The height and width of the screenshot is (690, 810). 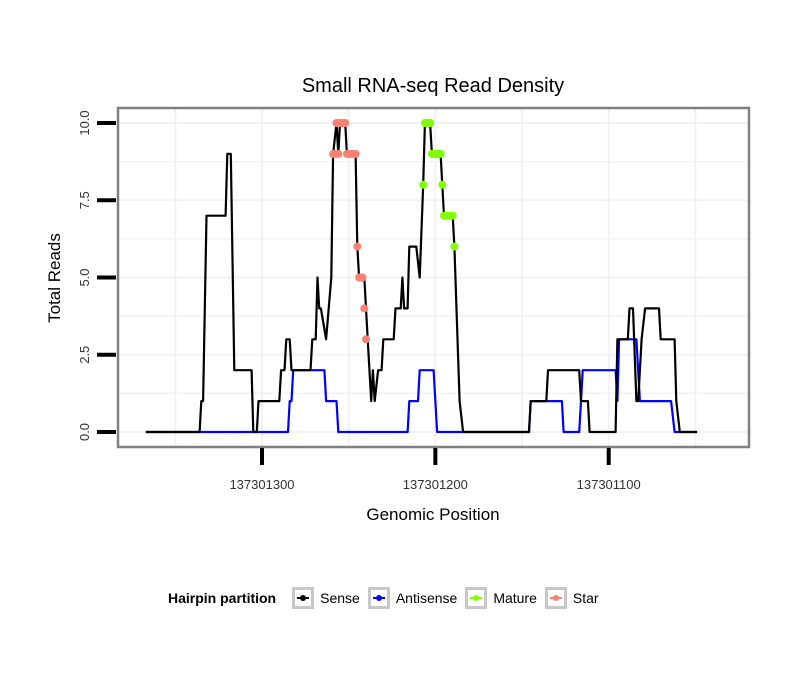 What do you see at coordinates (84, 122) in the screenshot?
I see `y-tick-label: 10.0` at bounding box center [84, 122].